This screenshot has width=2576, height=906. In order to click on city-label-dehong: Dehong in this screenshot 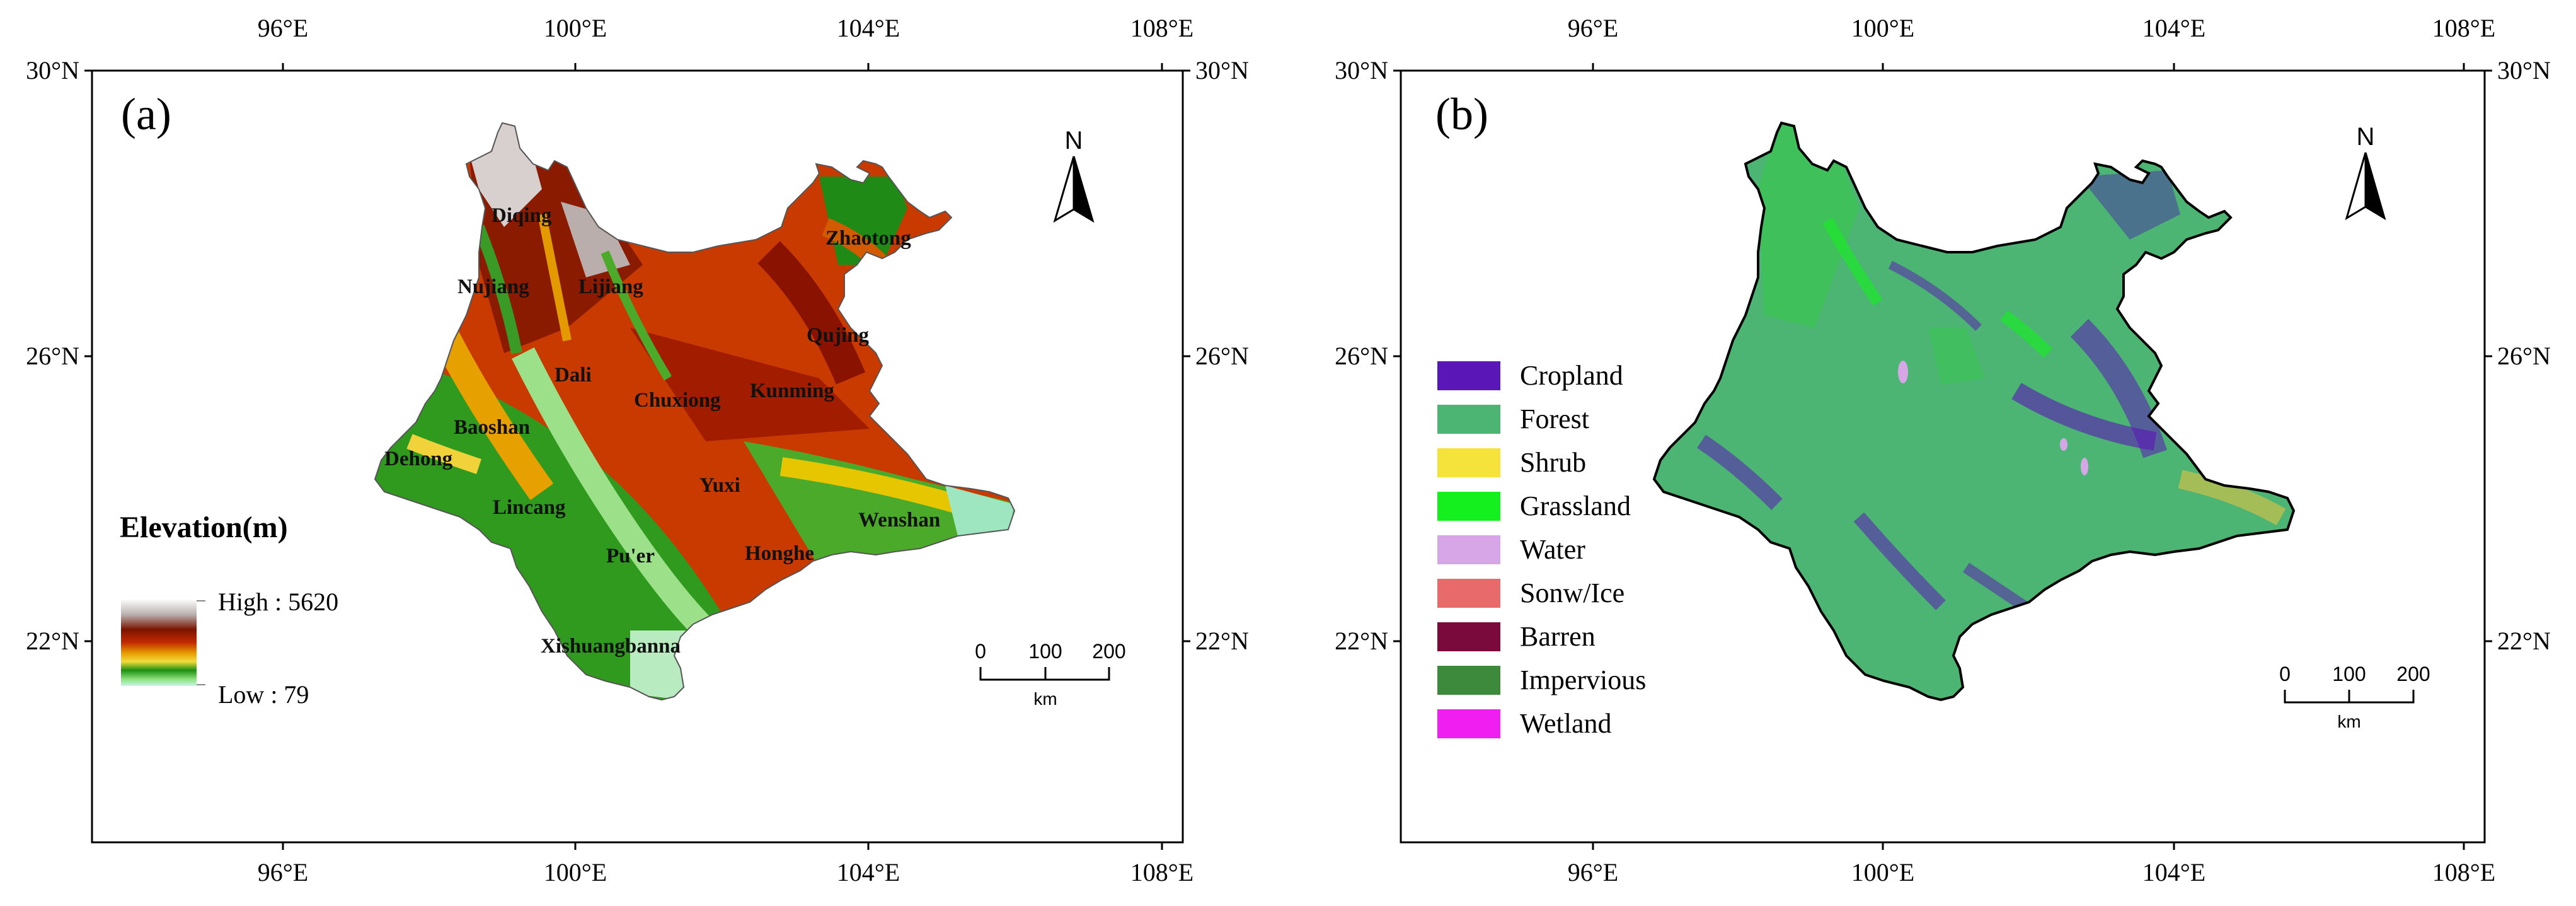, I will do `click(418, 459)`.